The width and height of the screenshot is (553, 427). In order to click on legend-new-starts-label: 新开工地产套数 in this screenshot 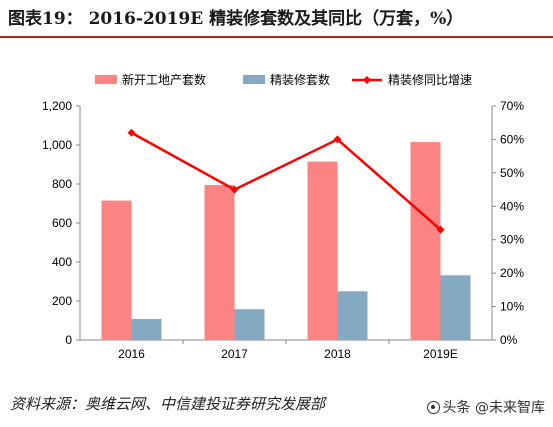, I will do `click(164, 79)`.